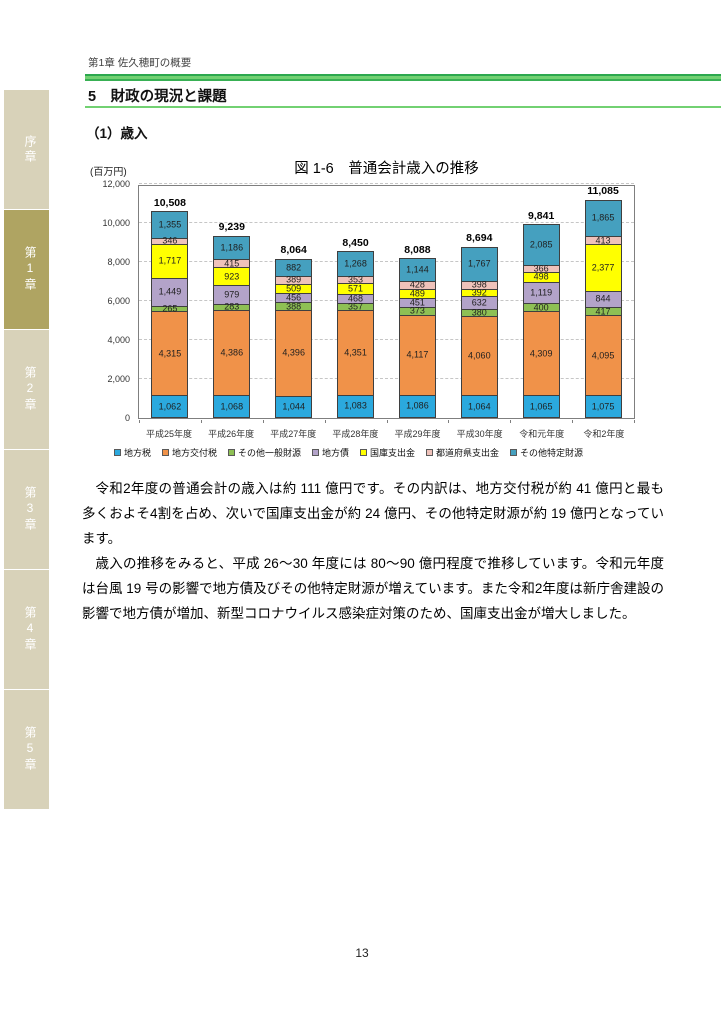 Image resolution: width=724 pixels, height=1024 pixels. I want to click on bar-segment-地方税: 1,083, so click(356, 406).